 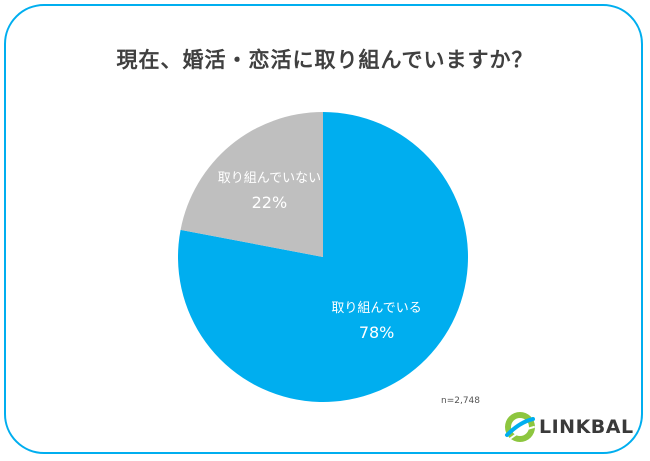 I want to click on slice-value-1: 22%, so click(x=270, y=202).